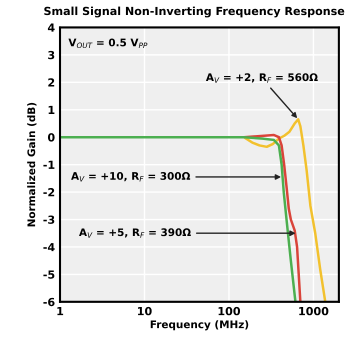 The image size is (353, 343). I want to click on y-tick-label: 4, so click(51, 28).